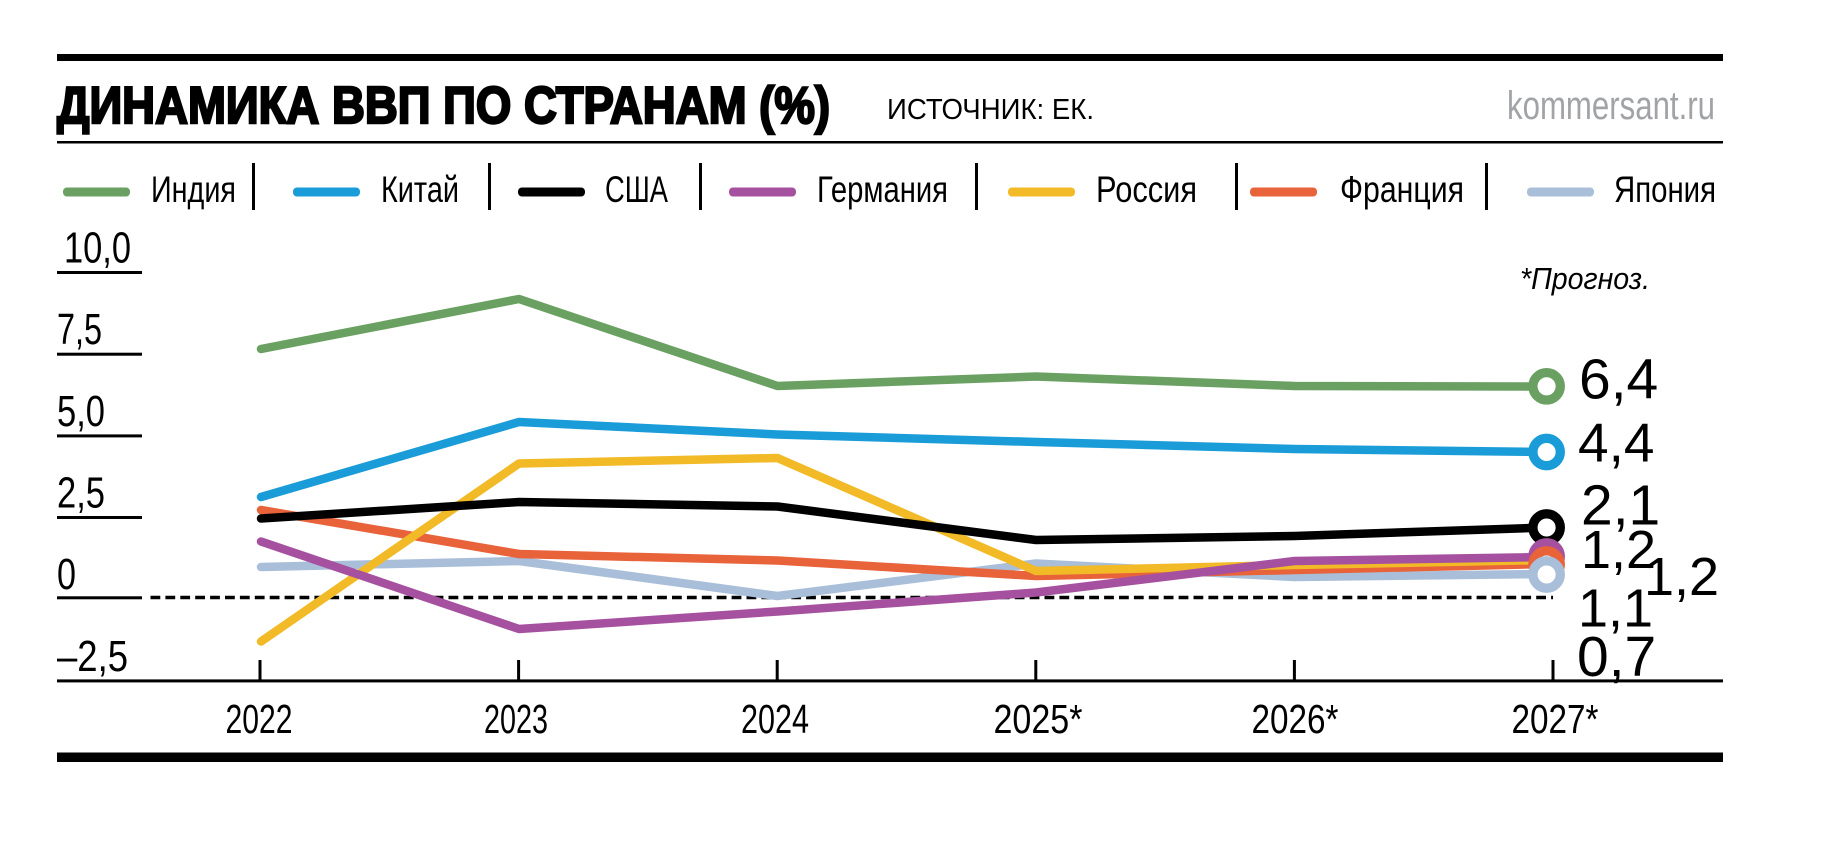  Describe the element at coordinates (882, 189) in the screenshot. I see `svg-text: Германия` at that location.